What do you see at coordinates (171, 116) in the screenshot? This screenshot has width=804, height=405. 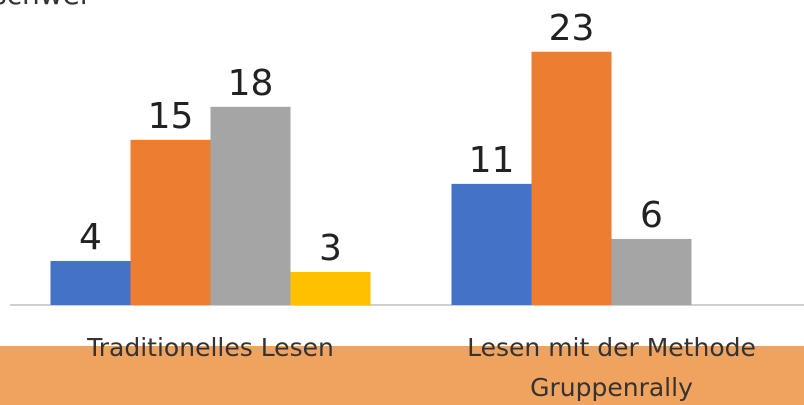 I see `data-label: 15` at bounding box center [171, 116].